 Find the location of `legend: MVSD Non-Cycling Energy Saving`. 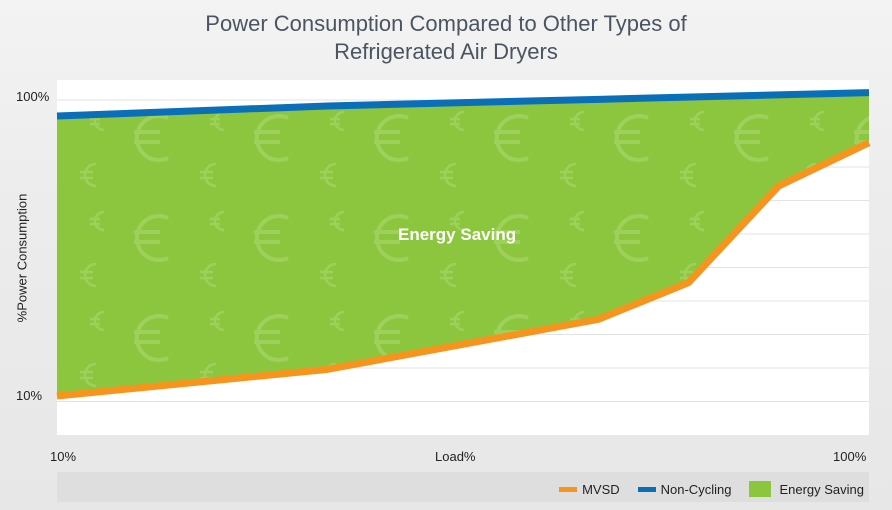

legend: MVSD Non-Cycling Energy Saving is located at coordinates (702, 489).